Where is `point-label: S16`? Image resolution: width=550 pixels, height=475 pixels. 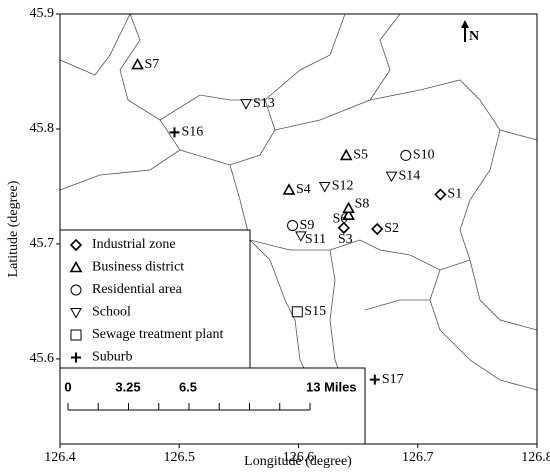
point-label: S16 is located at coordinates (192, 132).